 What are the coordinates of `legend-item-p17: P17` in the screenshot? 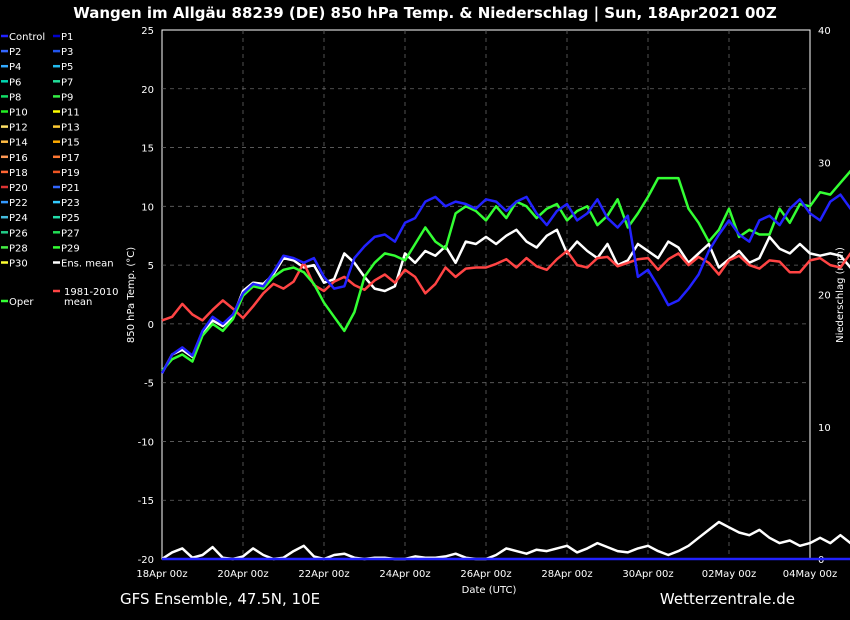 It's located at (66, 158).